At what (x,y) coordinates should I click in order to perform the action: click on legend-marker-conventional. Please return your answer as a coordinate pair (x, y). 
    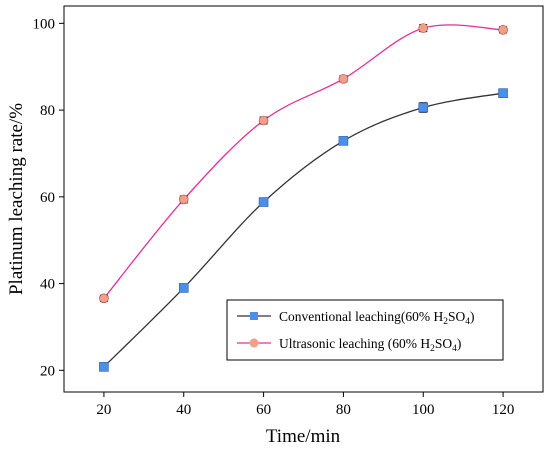
    Looking at the image, I should click on (254, 316).